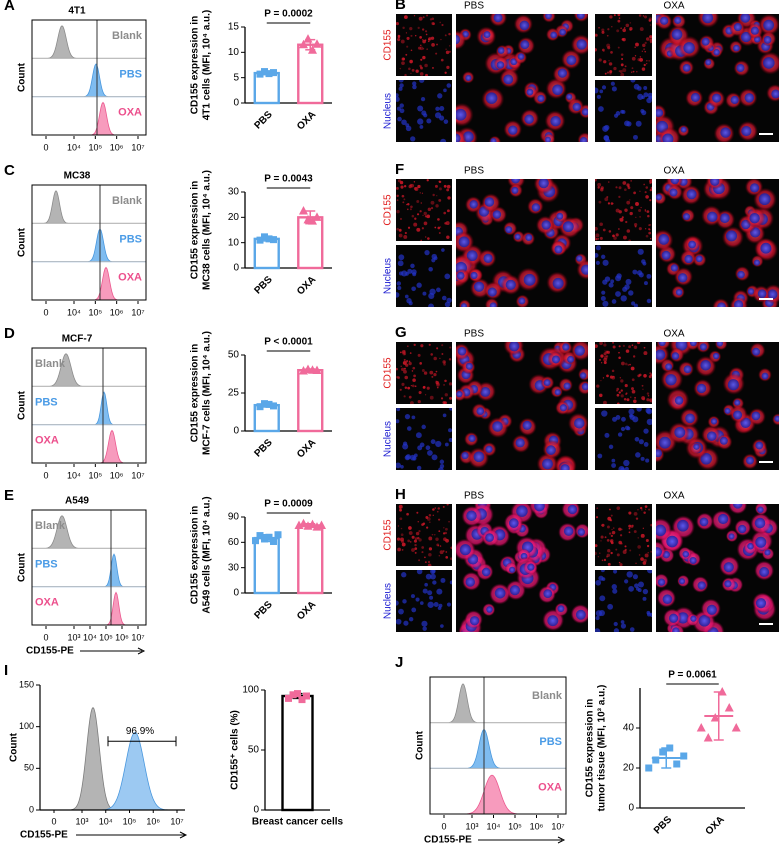 Image resolution: width=780 pixels, height=844 pixels. I want to click on y-axis-label: A549 cells (MFI, 10⁴ a.u.), so click(207, 554).